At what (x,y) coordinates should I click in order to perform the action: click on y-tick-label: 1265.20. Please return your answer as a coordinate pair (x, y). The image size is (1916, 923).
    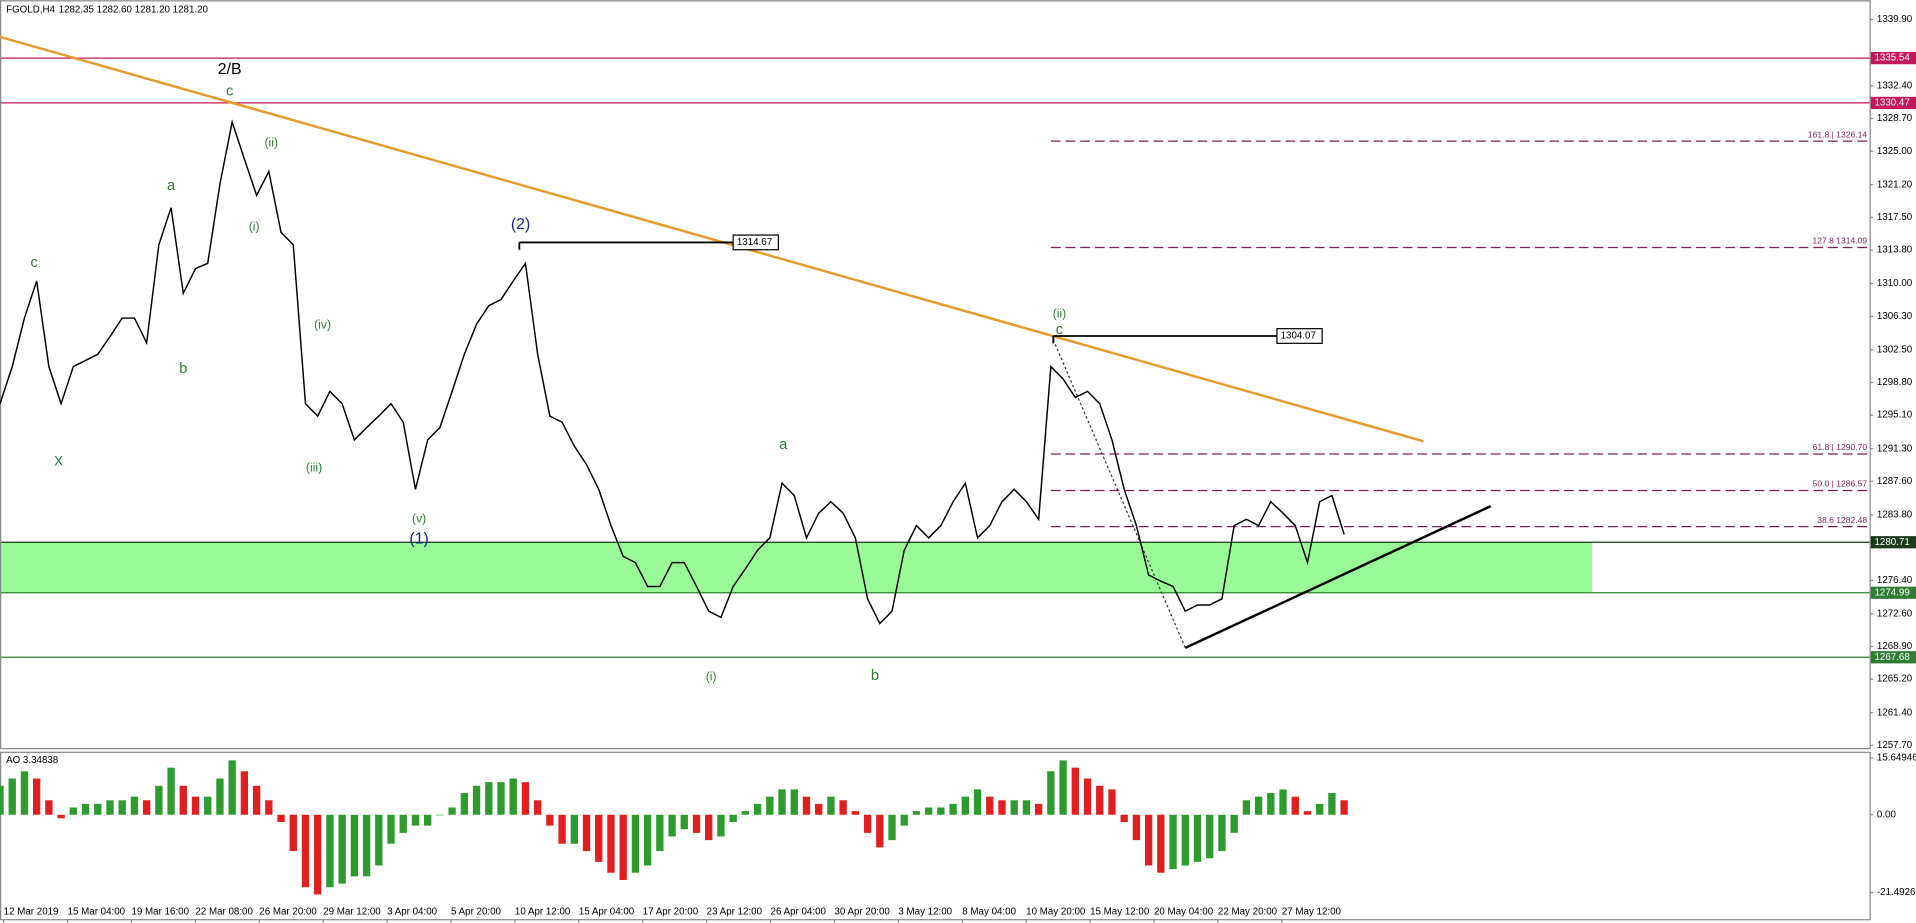
    Looking at the image, I should click on (1895, 679).